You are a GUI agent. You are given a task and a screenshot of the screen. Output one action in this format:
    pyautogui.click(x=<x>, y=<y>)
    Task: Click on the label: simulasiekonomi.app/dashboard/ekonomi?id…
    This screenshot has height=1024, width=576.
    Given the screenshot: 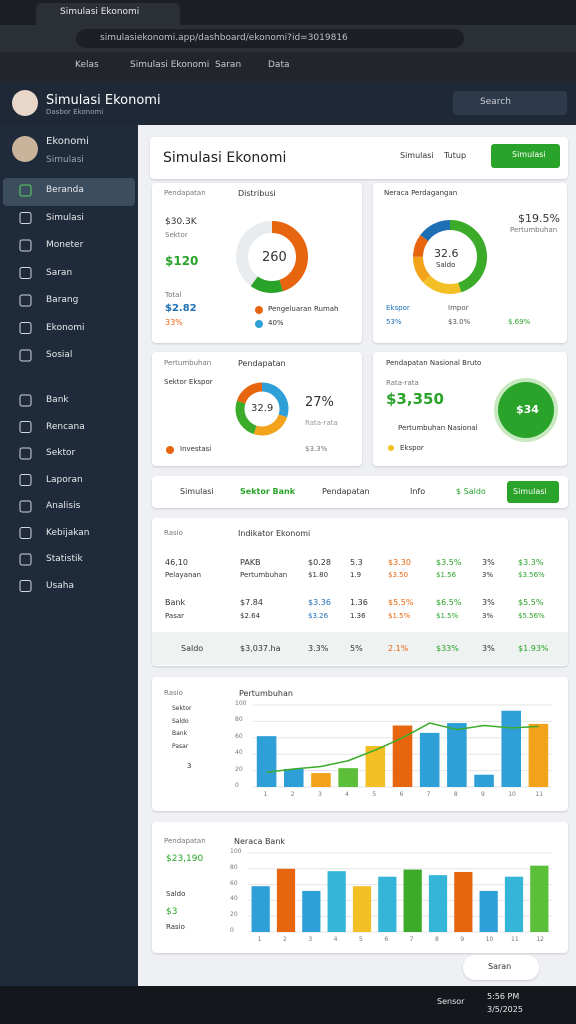 What is the action you would take?
    pyautogui.click(x=224, y=38)
    